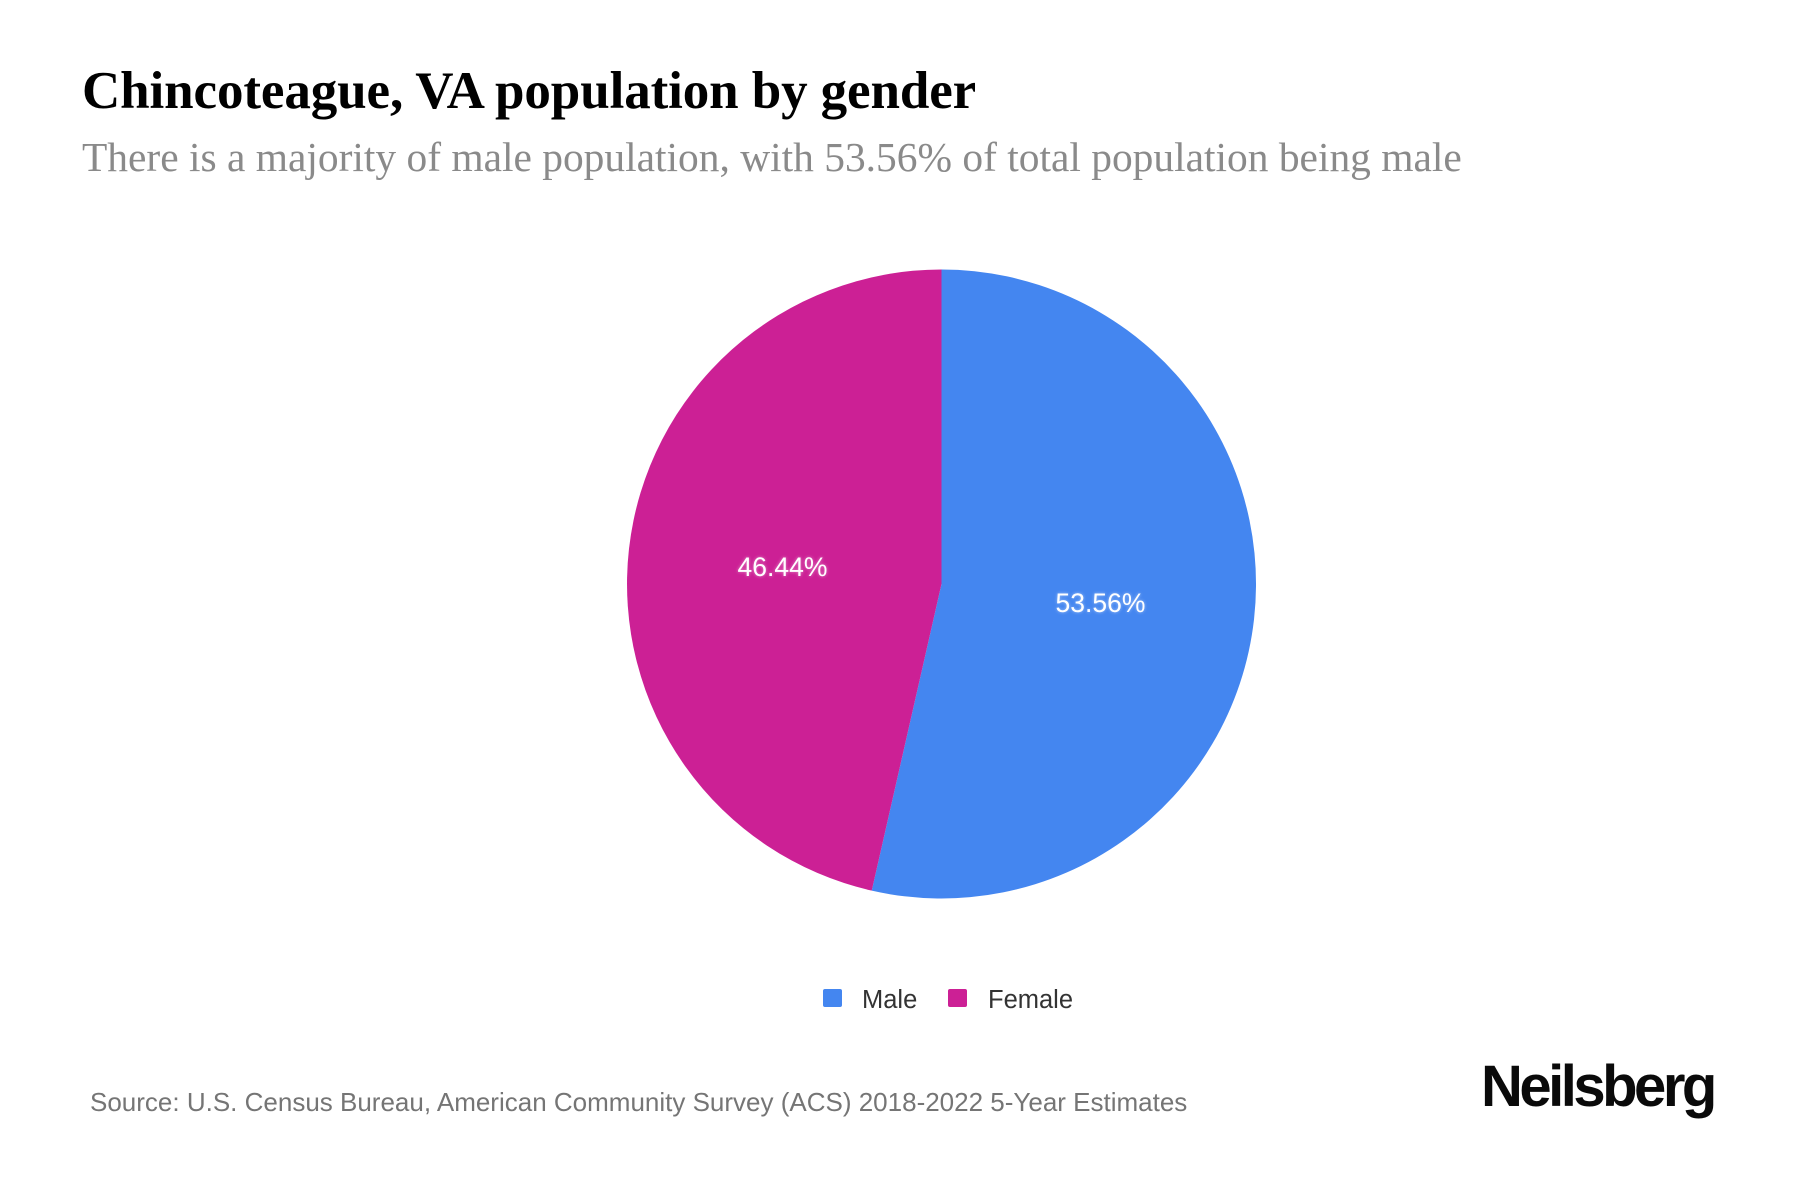 This screenshot has height=1200, width=1800. What do you see at coordinates (783, 567) in the screenshot?
I see `svg-text: 46.44%` at bounding box center [783, 567].